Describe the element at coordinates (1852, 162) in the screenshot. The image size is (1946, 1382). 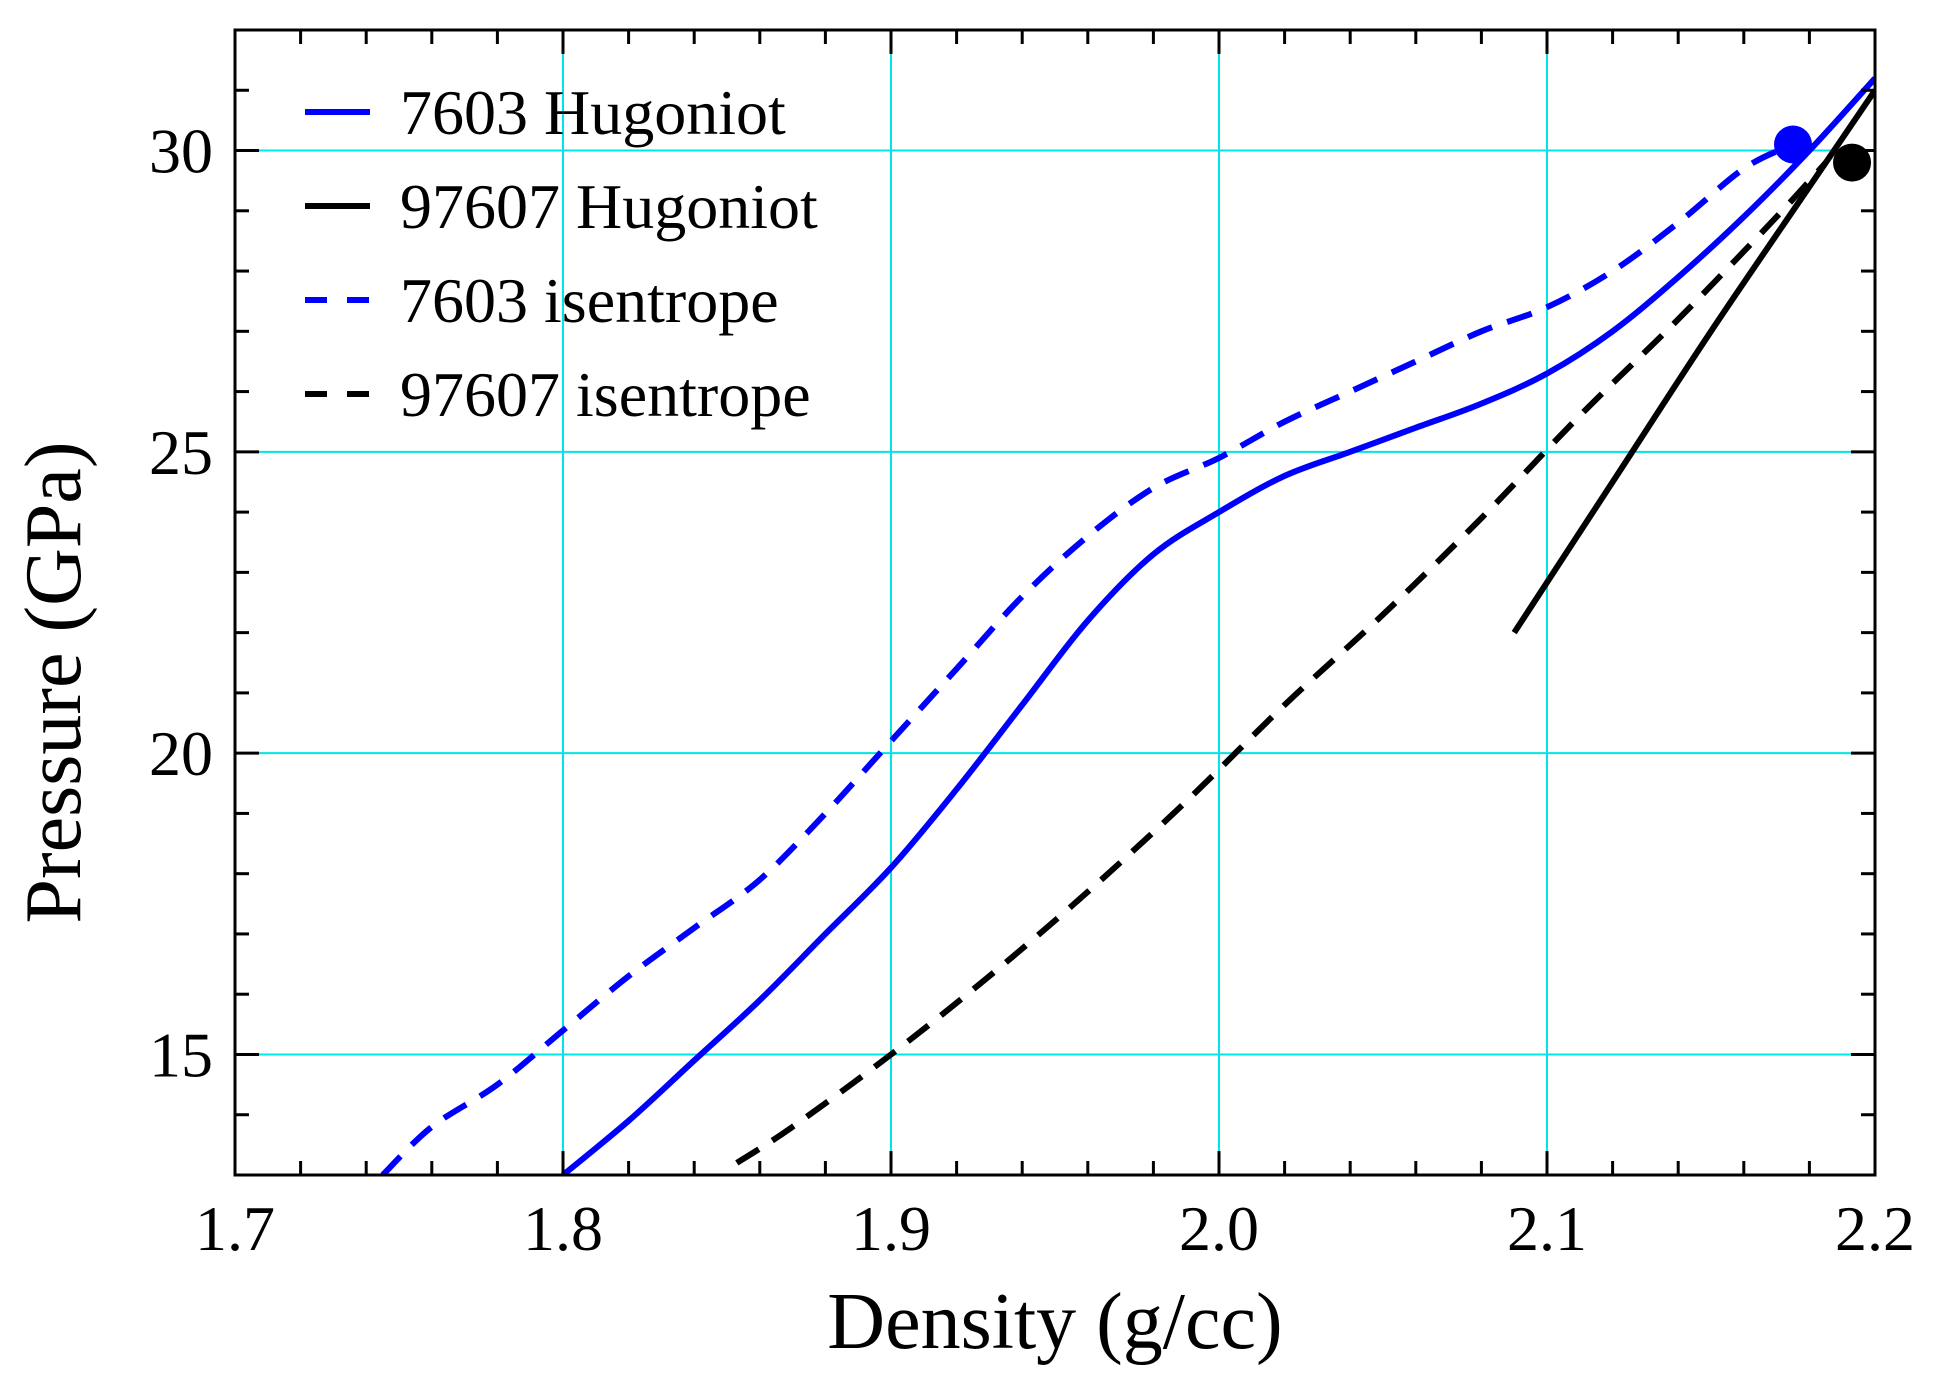
I see `marker-97607-endpoint` at that location.